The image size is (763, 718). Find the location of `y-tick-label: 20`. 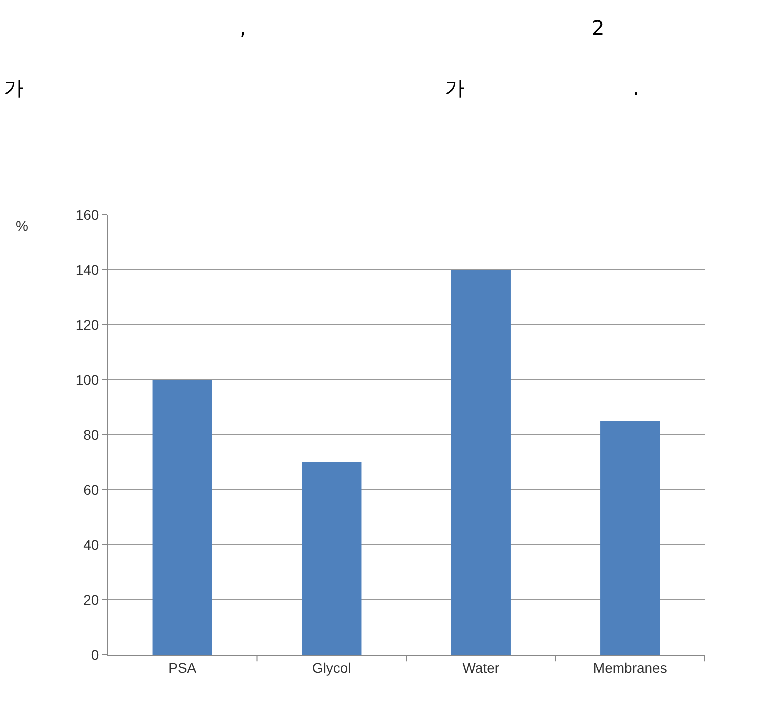

y-tick-label: 20 is located at coordinates (92, 600).